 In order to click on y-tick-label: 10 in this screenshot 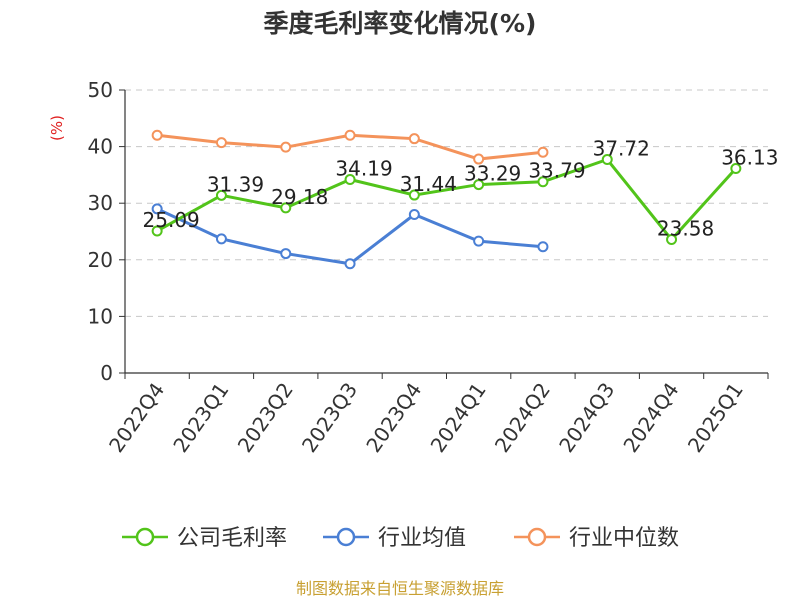, I will do `click(100, 316)`.